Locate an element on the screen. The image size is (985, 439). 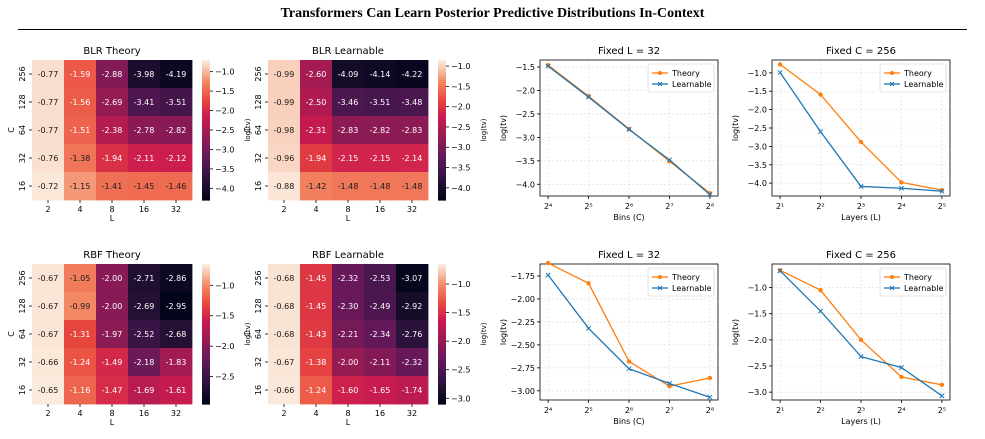
cell-label: -1.45 is located at coordinates (144, 186).